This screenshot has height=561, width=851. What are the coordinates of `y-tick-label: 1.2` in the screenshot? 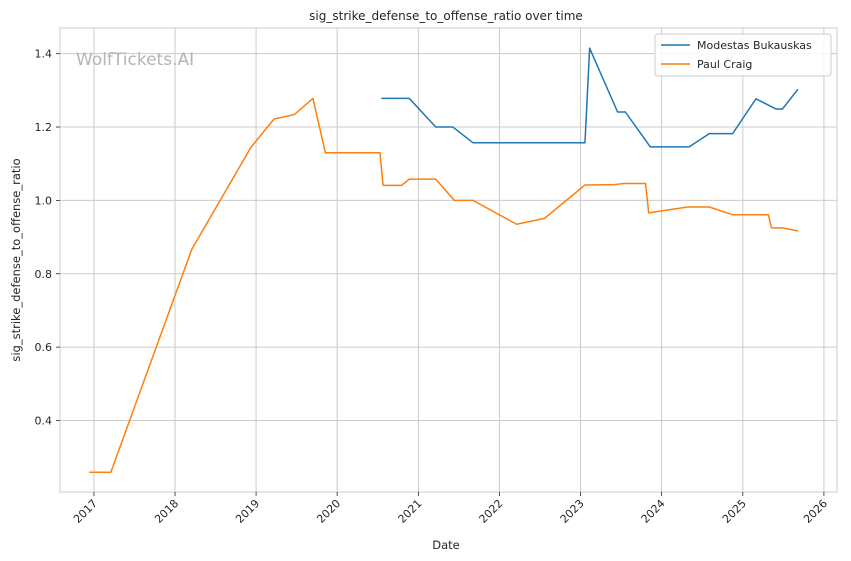 It's located at (44, 127).